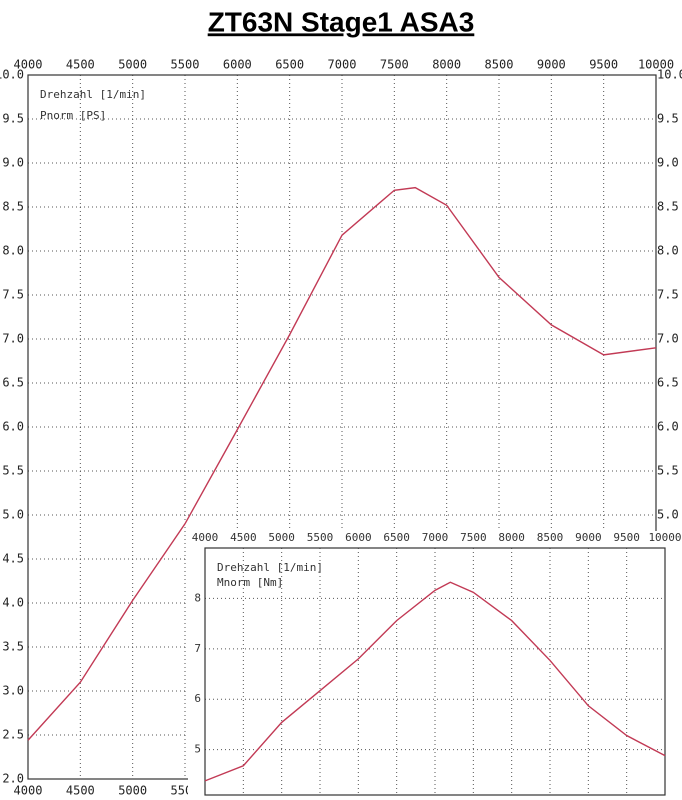 This screenshot has width=682, height=800. Describe the element at coordinates (13, 647) in the screenshot. I see `y-tick-label: 3.5` at that location.